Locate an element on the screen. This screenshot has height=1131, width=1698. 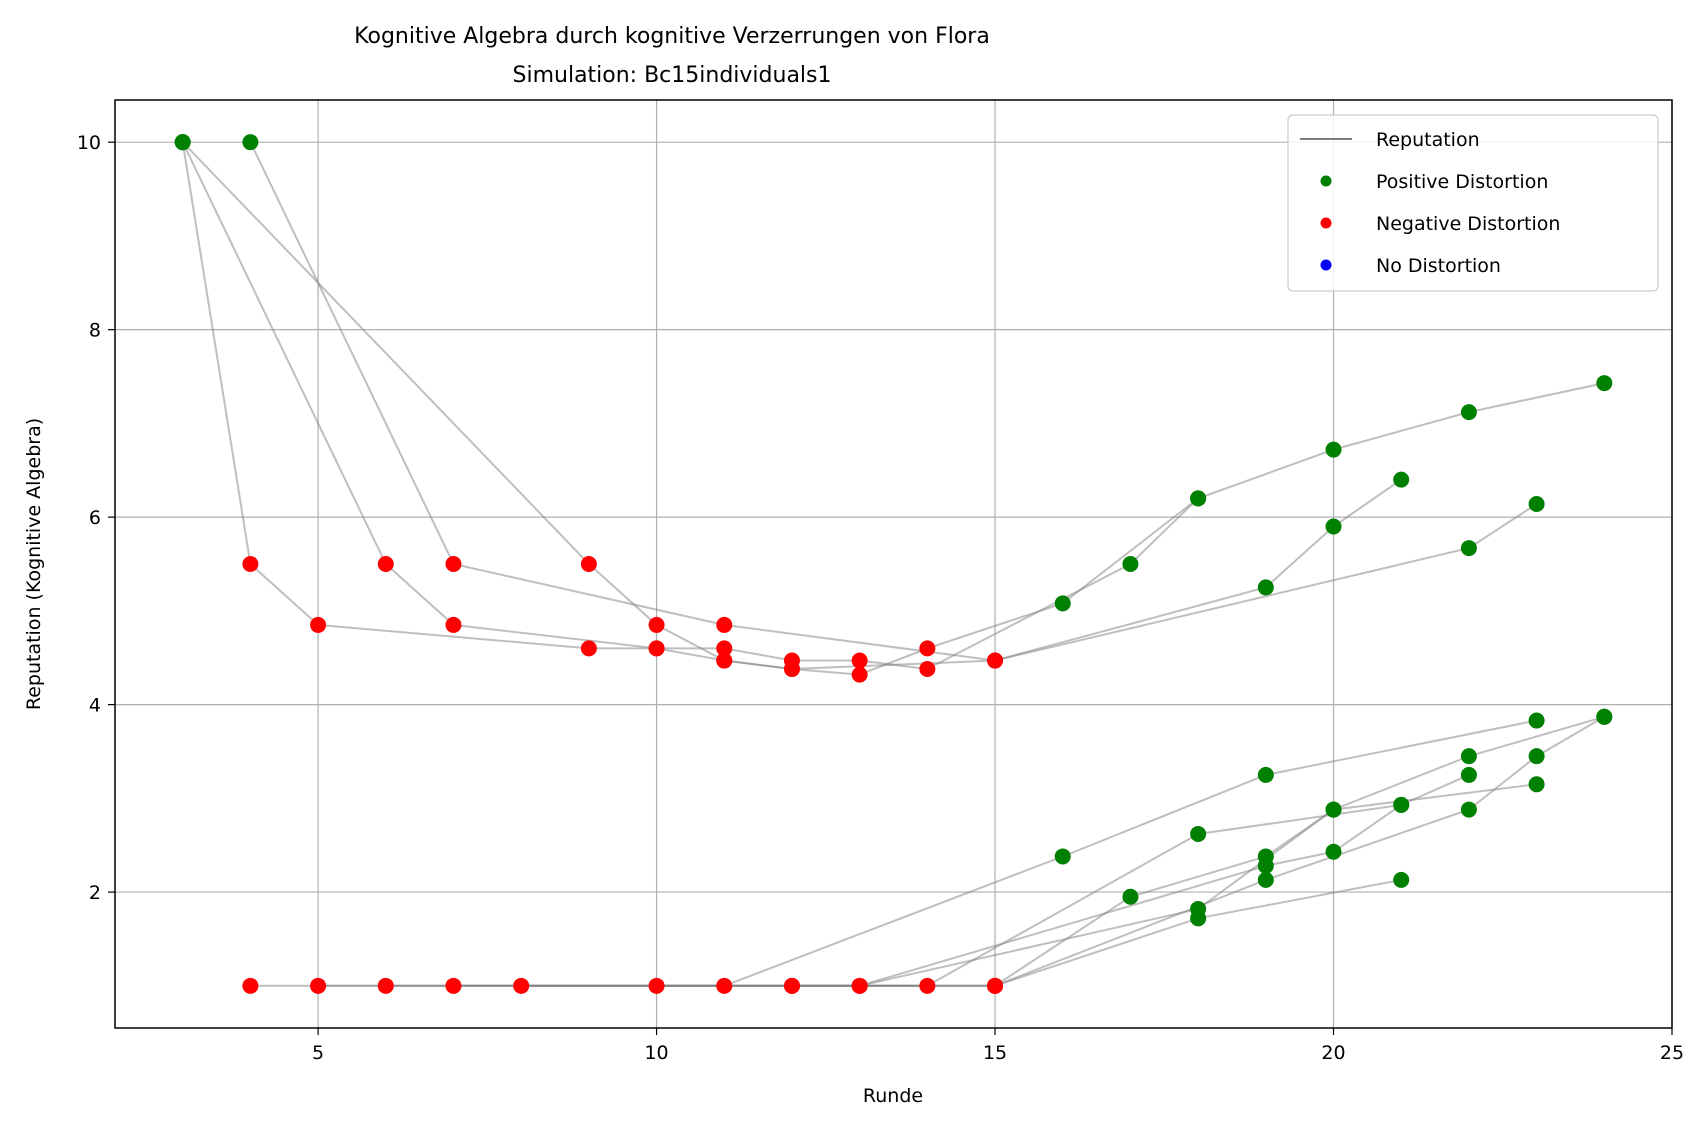
legend-box is located at coordinates (1473, 203).